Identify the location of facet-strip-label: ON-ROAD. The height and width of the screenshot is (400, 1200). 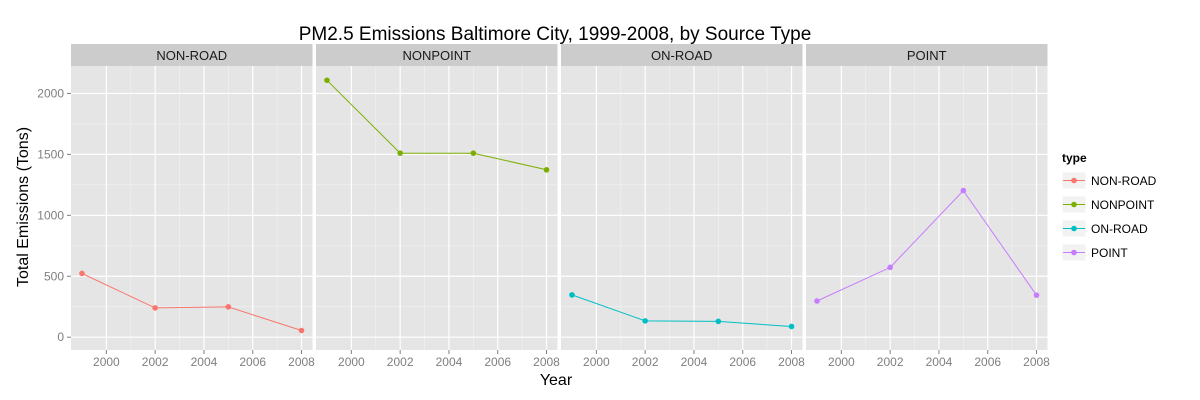
(681, 55).